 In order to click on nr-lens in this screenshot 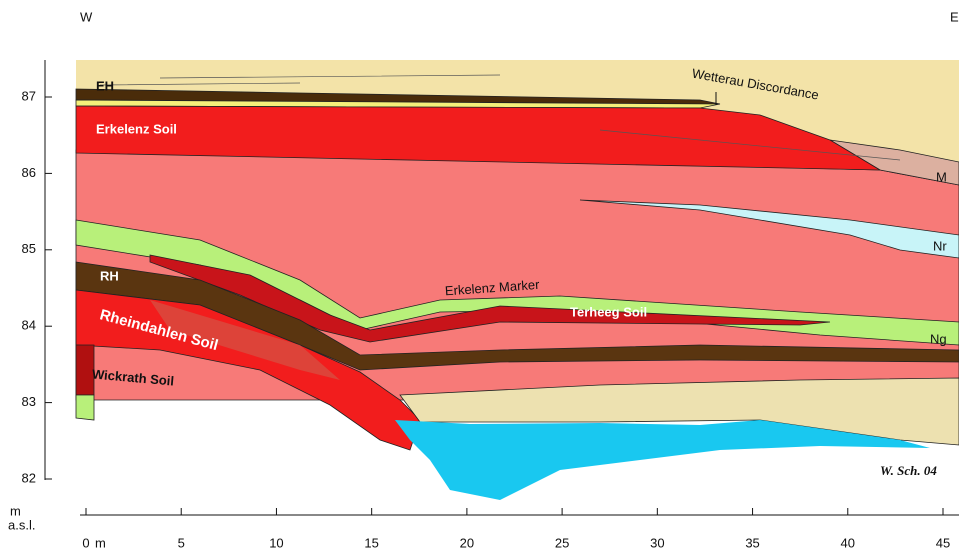, I will do `click(769, 229)`.